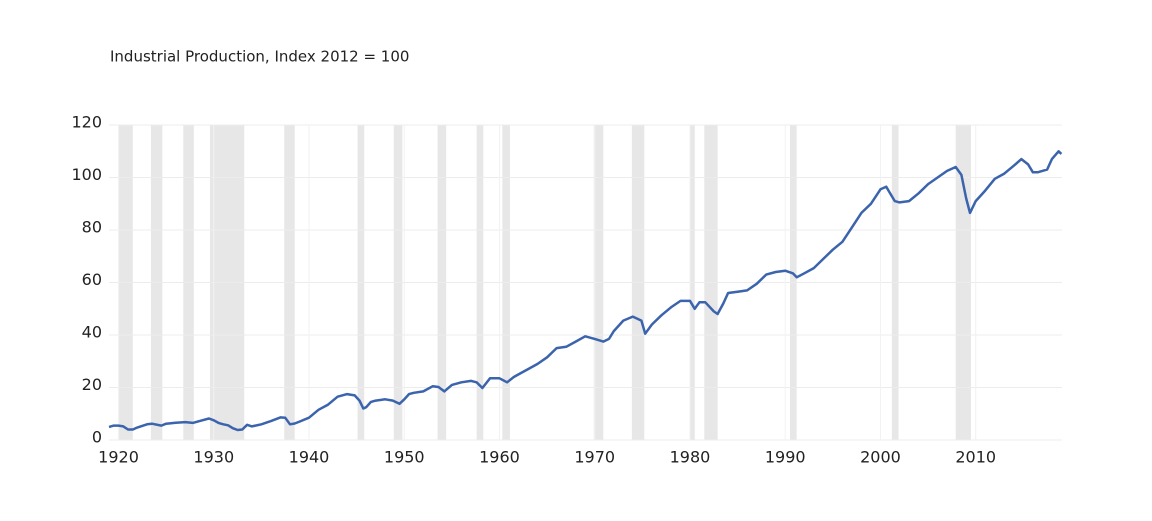 This screenshot has height=521, width=1152. Describe the element at coordinates (785, 457) in the screenshot. I see `x-tick-label: 1990` at that location.